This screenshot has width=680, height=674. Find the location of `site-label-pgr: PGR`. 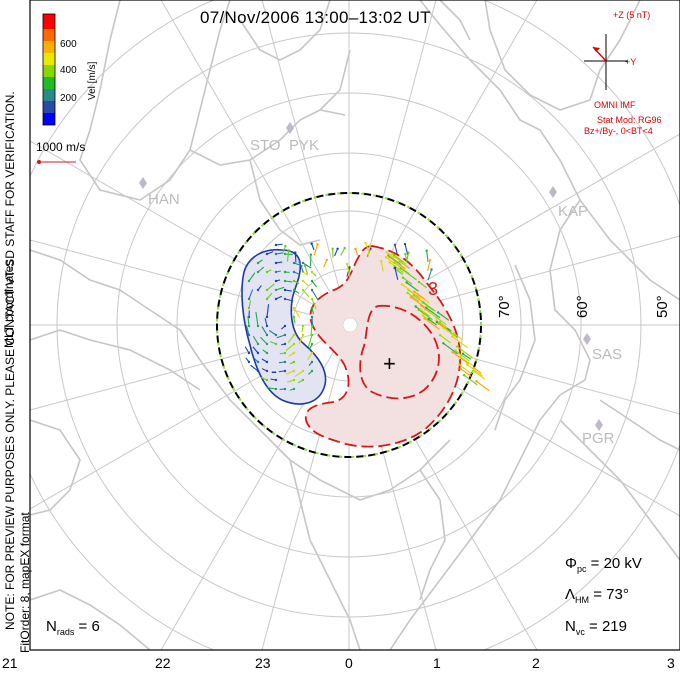

site-label-pgr: PGR is located at coordinates (598, 438).